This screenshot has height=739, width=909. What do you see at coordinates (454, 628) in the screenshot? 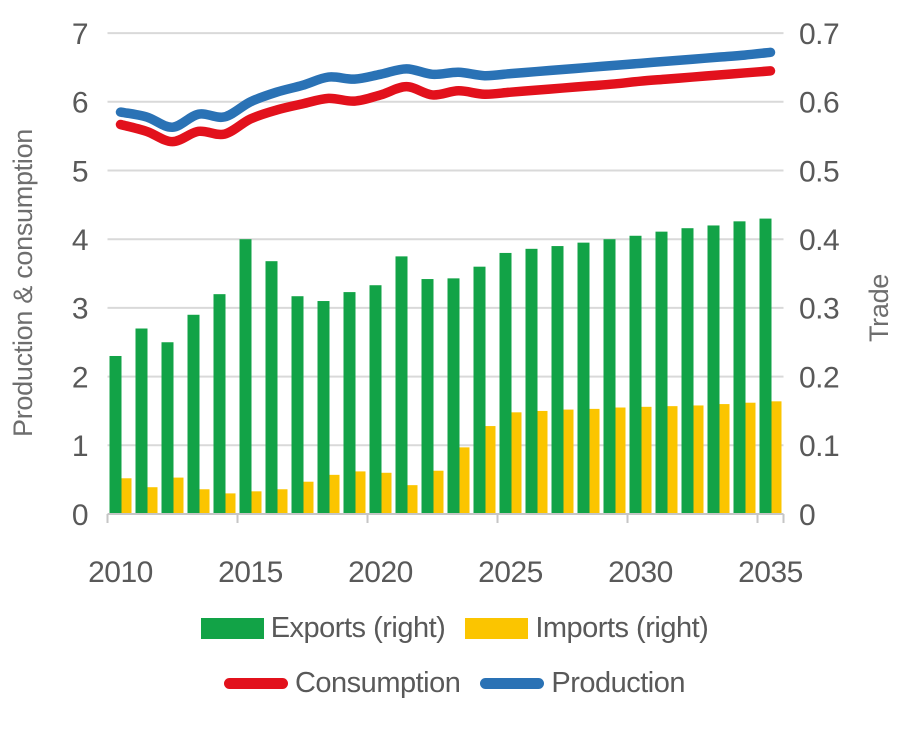
I see `legend-row-bars: Exports (right) Imports (right)` at bounding box center [454, 628].